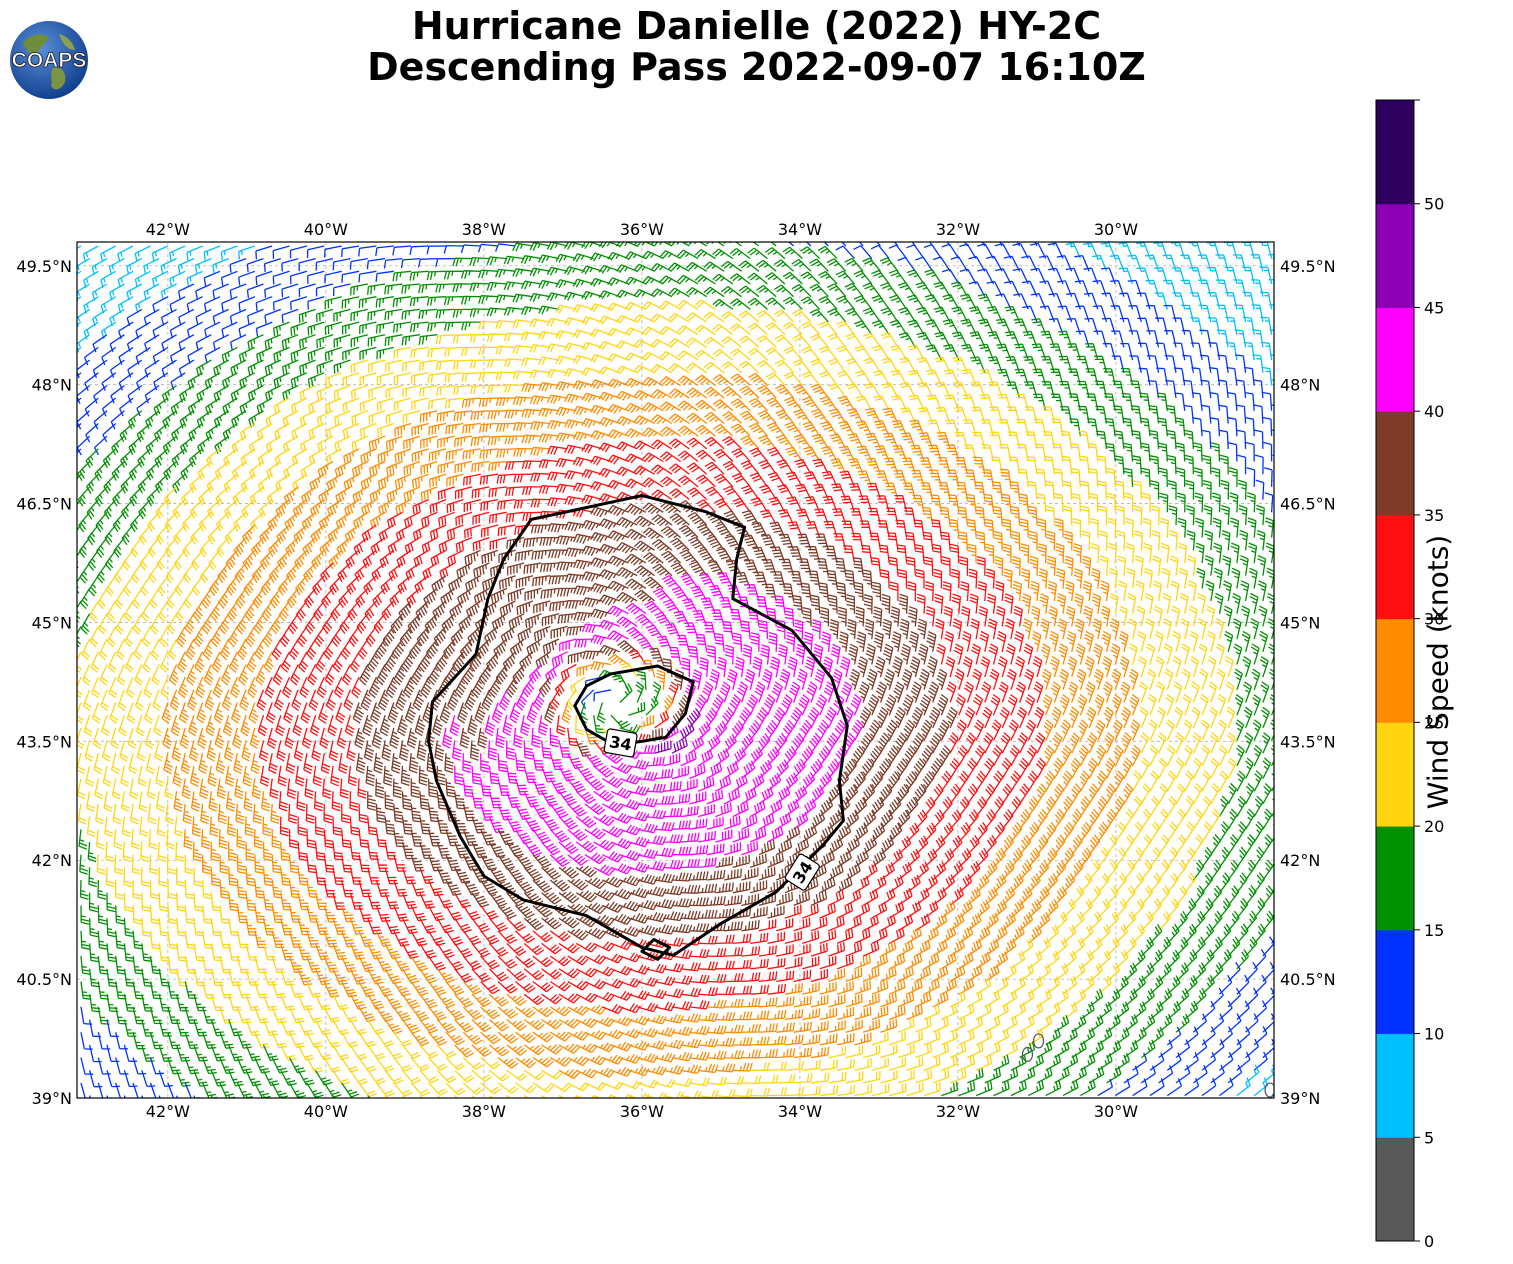 Image resolution: width=1513 pixels, height=1264 pixels. Describe the element at coordinates (1300, 622) in the screenshot. I see `lat-tick-label-right: 45°N` at that location.